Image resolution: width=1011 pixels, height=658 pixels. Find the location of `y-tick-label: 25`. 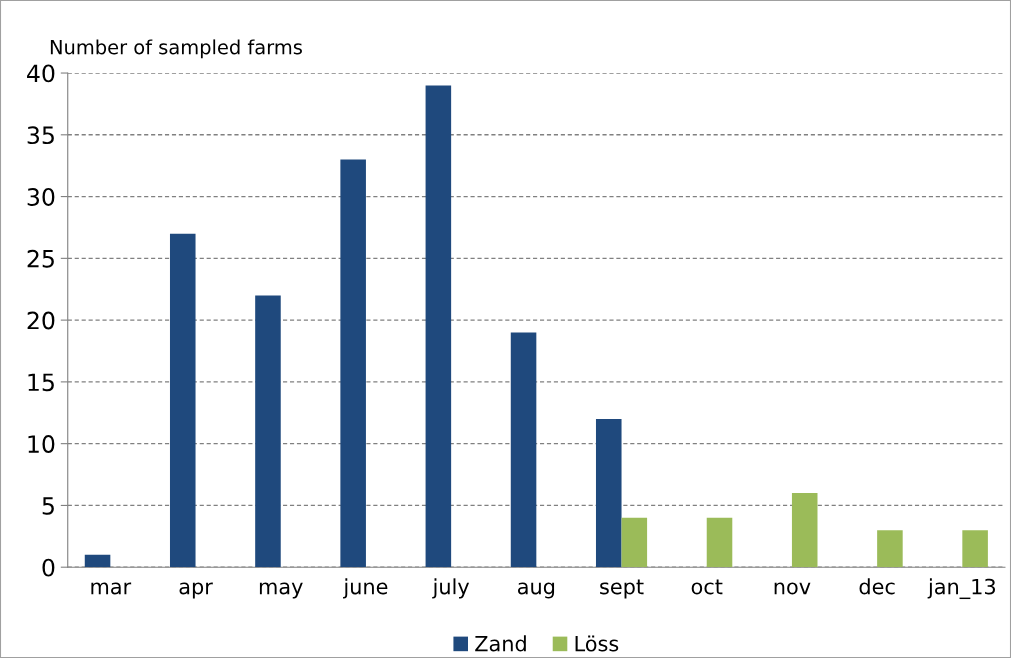

y-tick-label: 25 is located at coordinates (40, 258).